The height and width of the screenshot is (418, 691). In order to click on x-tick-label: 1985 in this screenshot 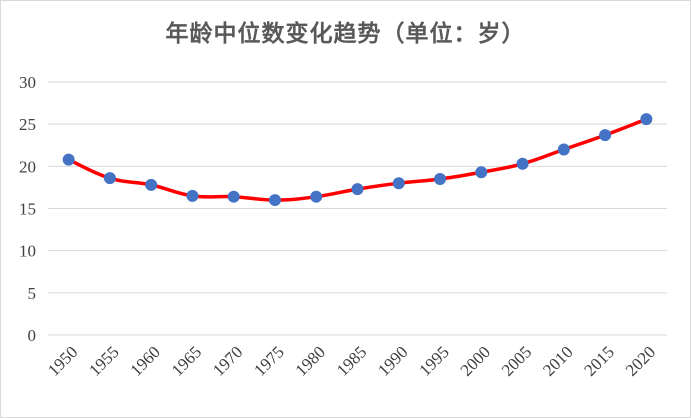, I will do `click(351, 360)`.